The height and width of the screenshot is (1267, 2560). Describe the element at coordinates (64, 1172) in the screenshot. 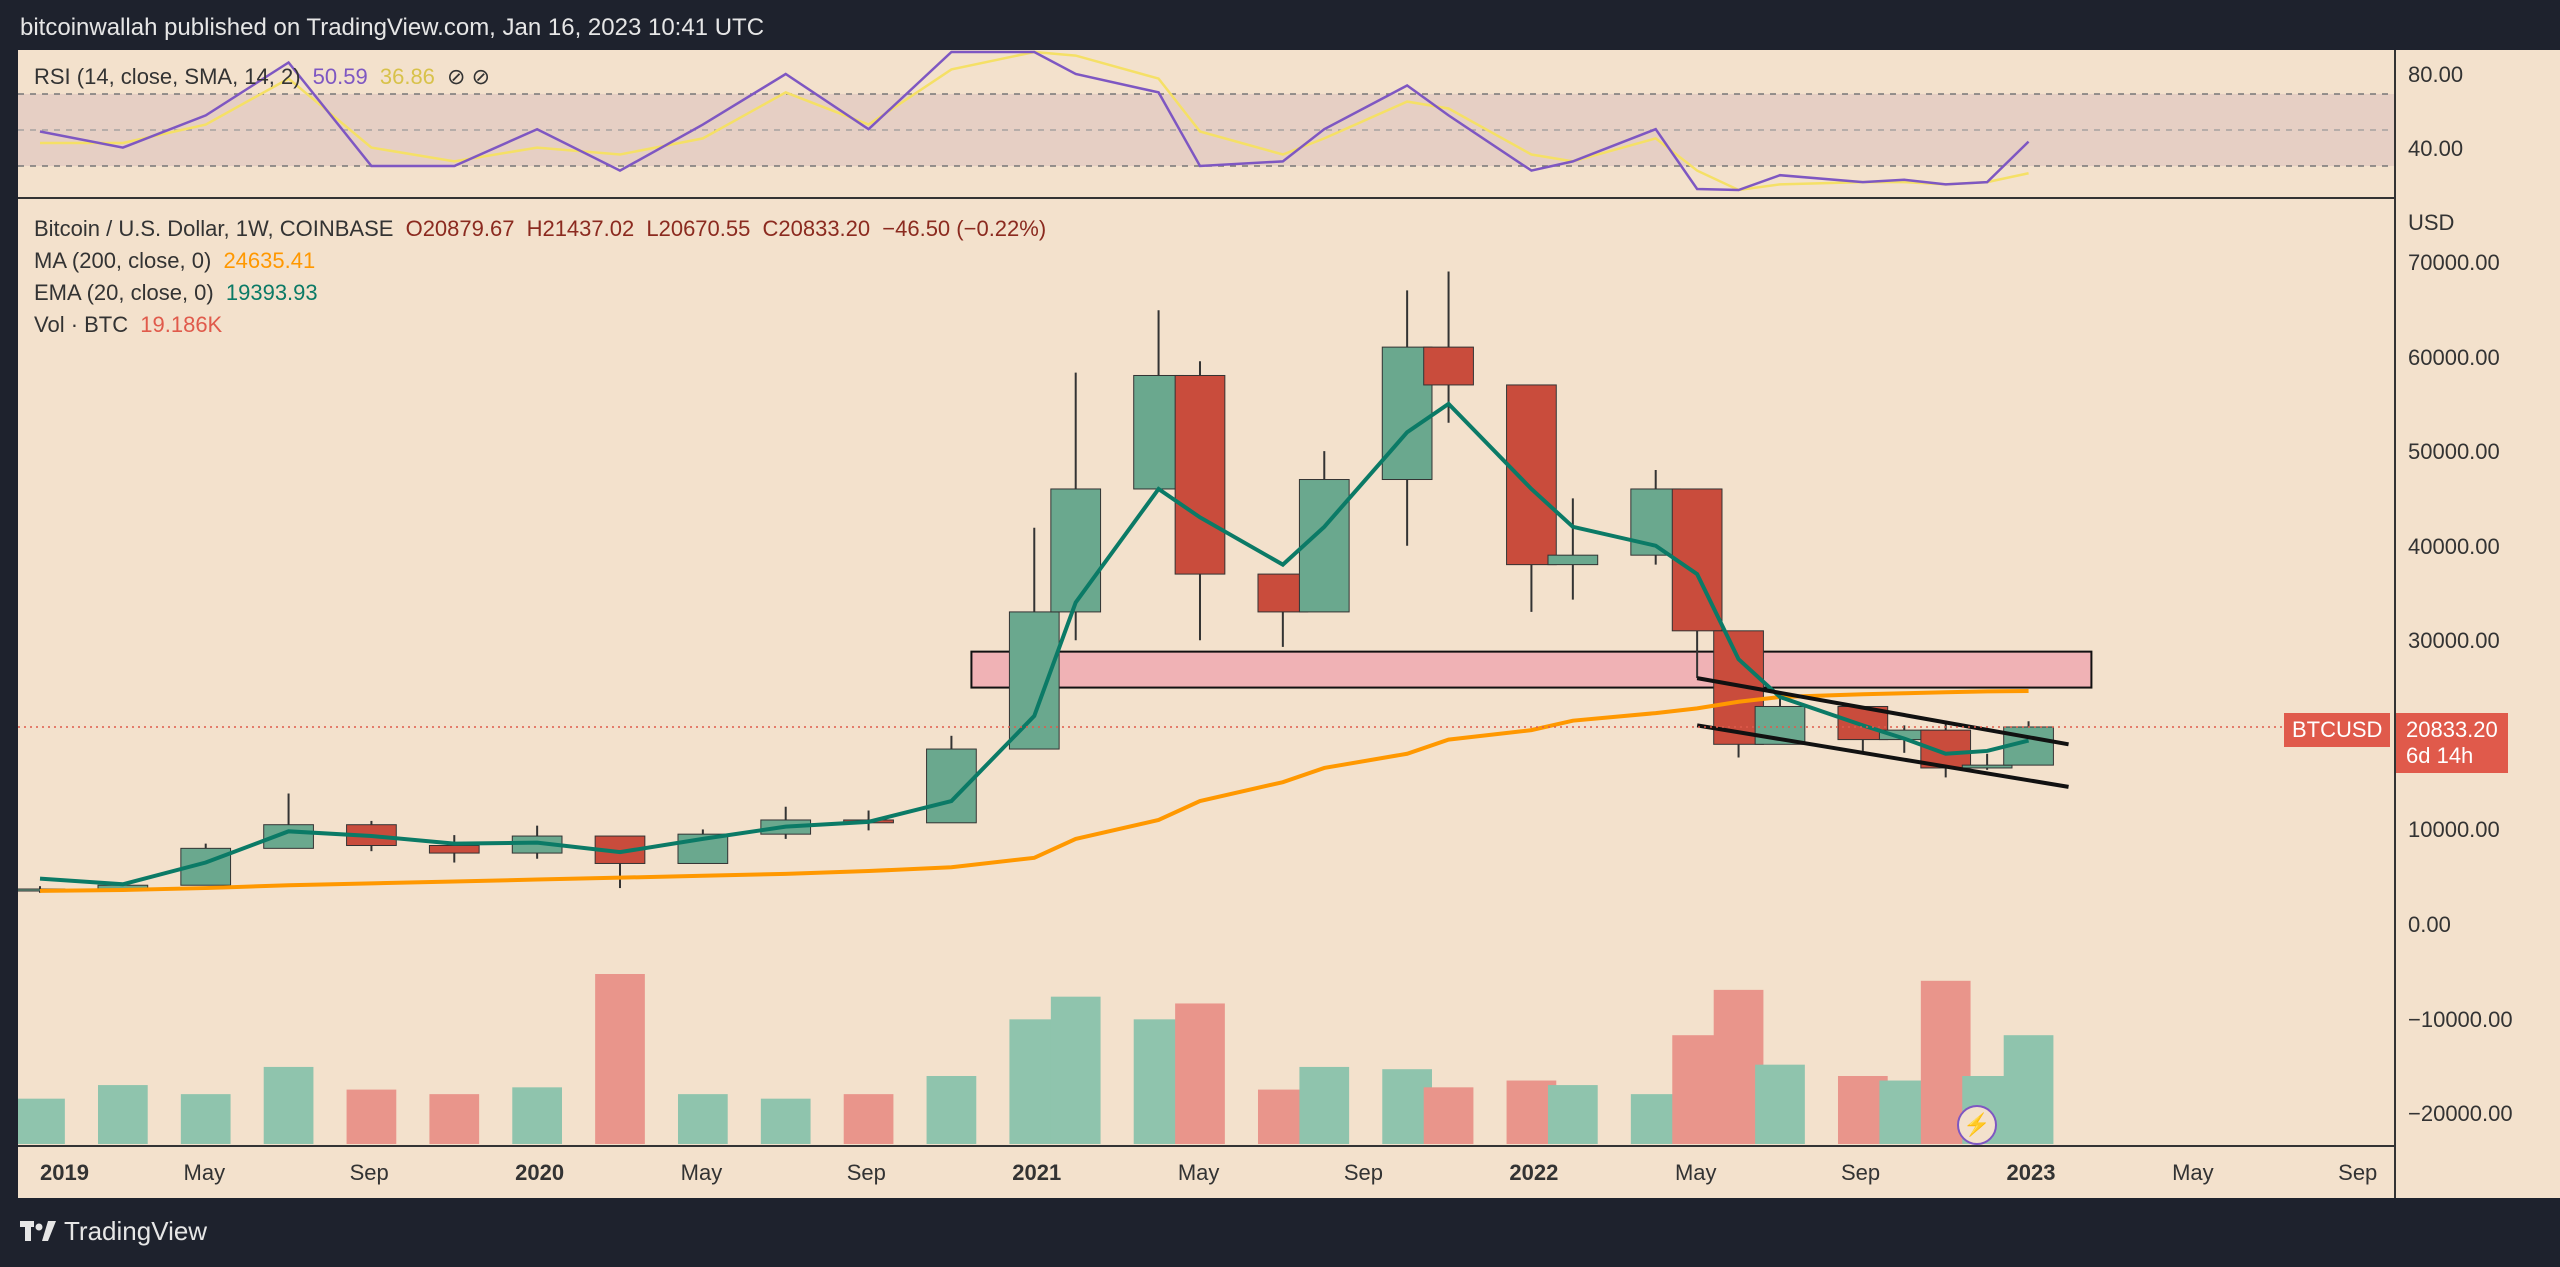

I see `xaxis-label: 2019` at that location.